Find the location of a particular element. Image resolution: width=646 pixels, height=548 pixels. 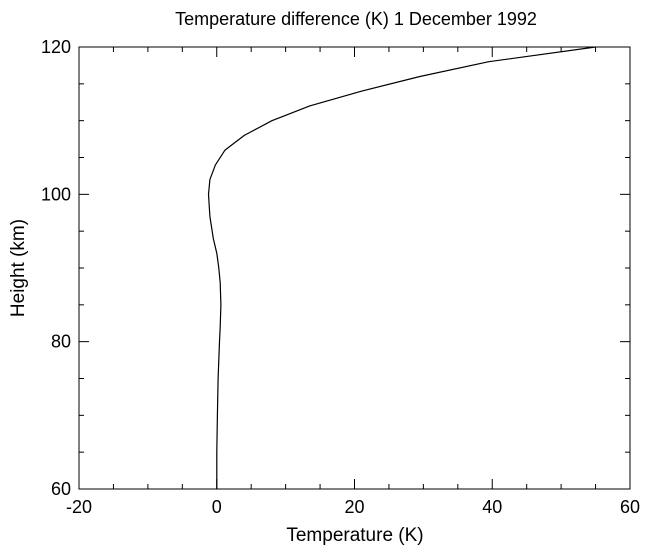

y-axis-title: Height (km) is located at coordinates (18, 268).